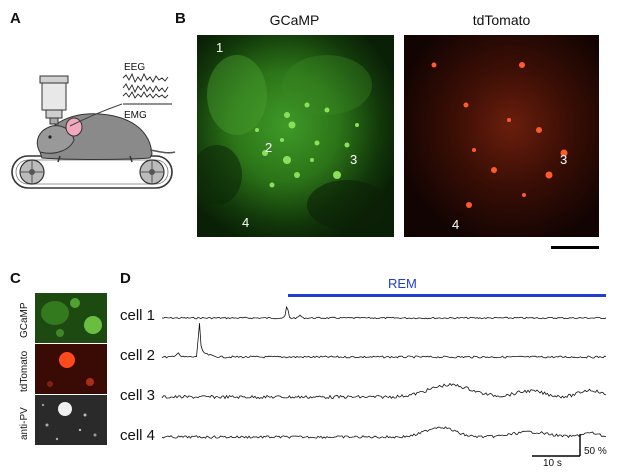 The width and height of the screenshot is (625, 472). Describe the element at coordinates (220, 47) in the screenshot. I see `gcamp-number-1: 1` at that location.